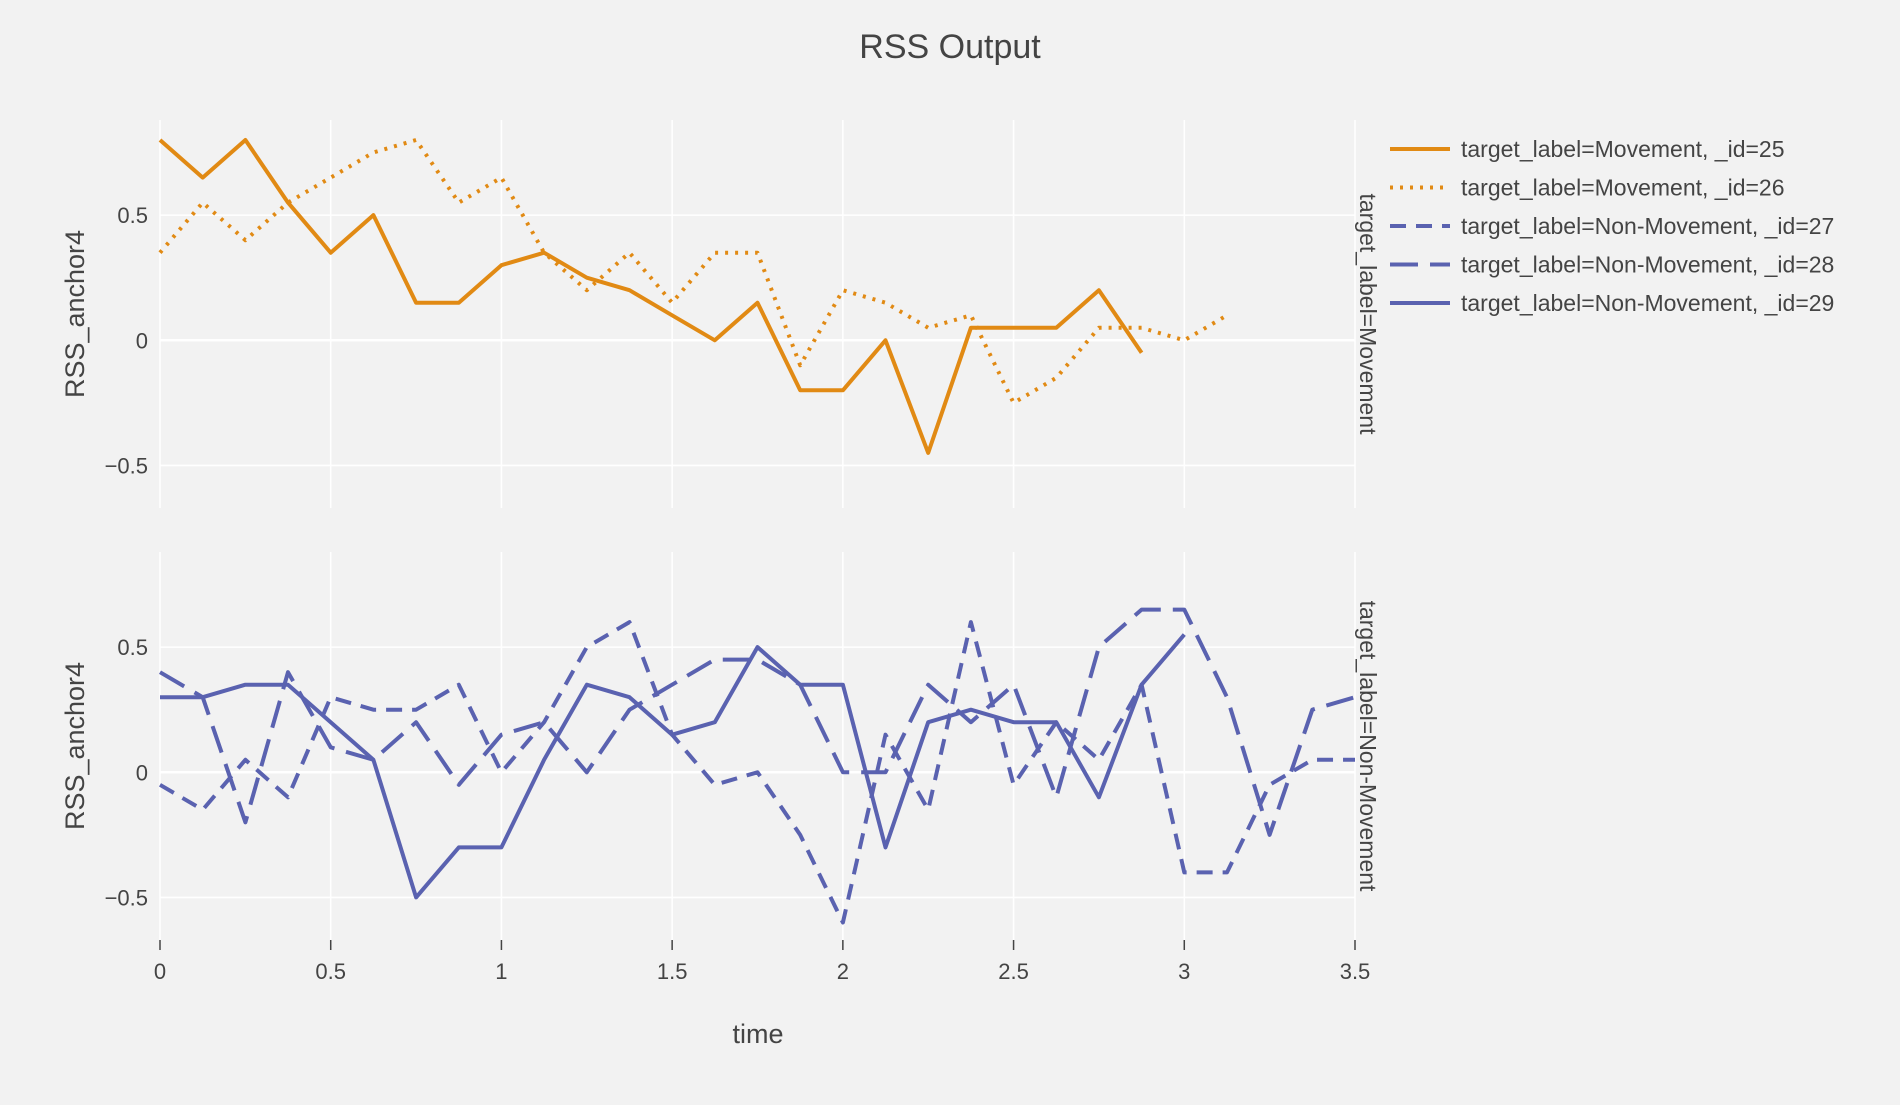  Describe the element at coordinates (672, 971) in the screenshot. I see `x-tick-label: 1.5` at that location.